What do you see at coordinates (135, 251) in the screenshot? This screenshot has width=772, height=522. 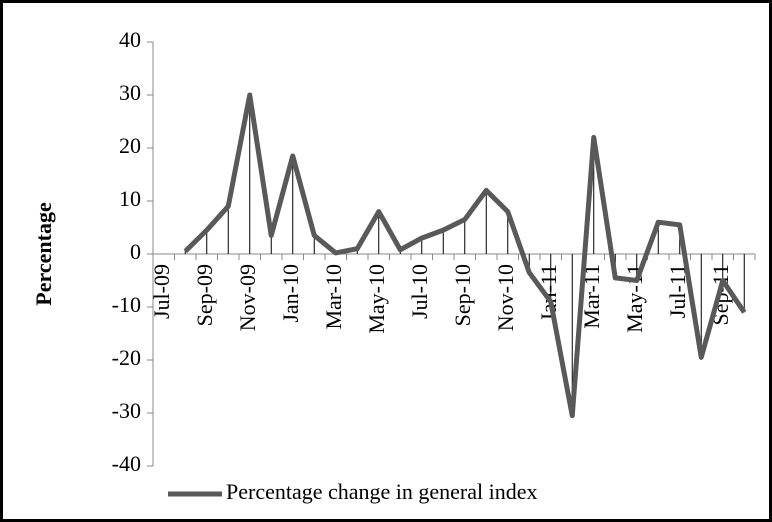 I see `y-tick-label: 0` at bounding box center [135, 251].